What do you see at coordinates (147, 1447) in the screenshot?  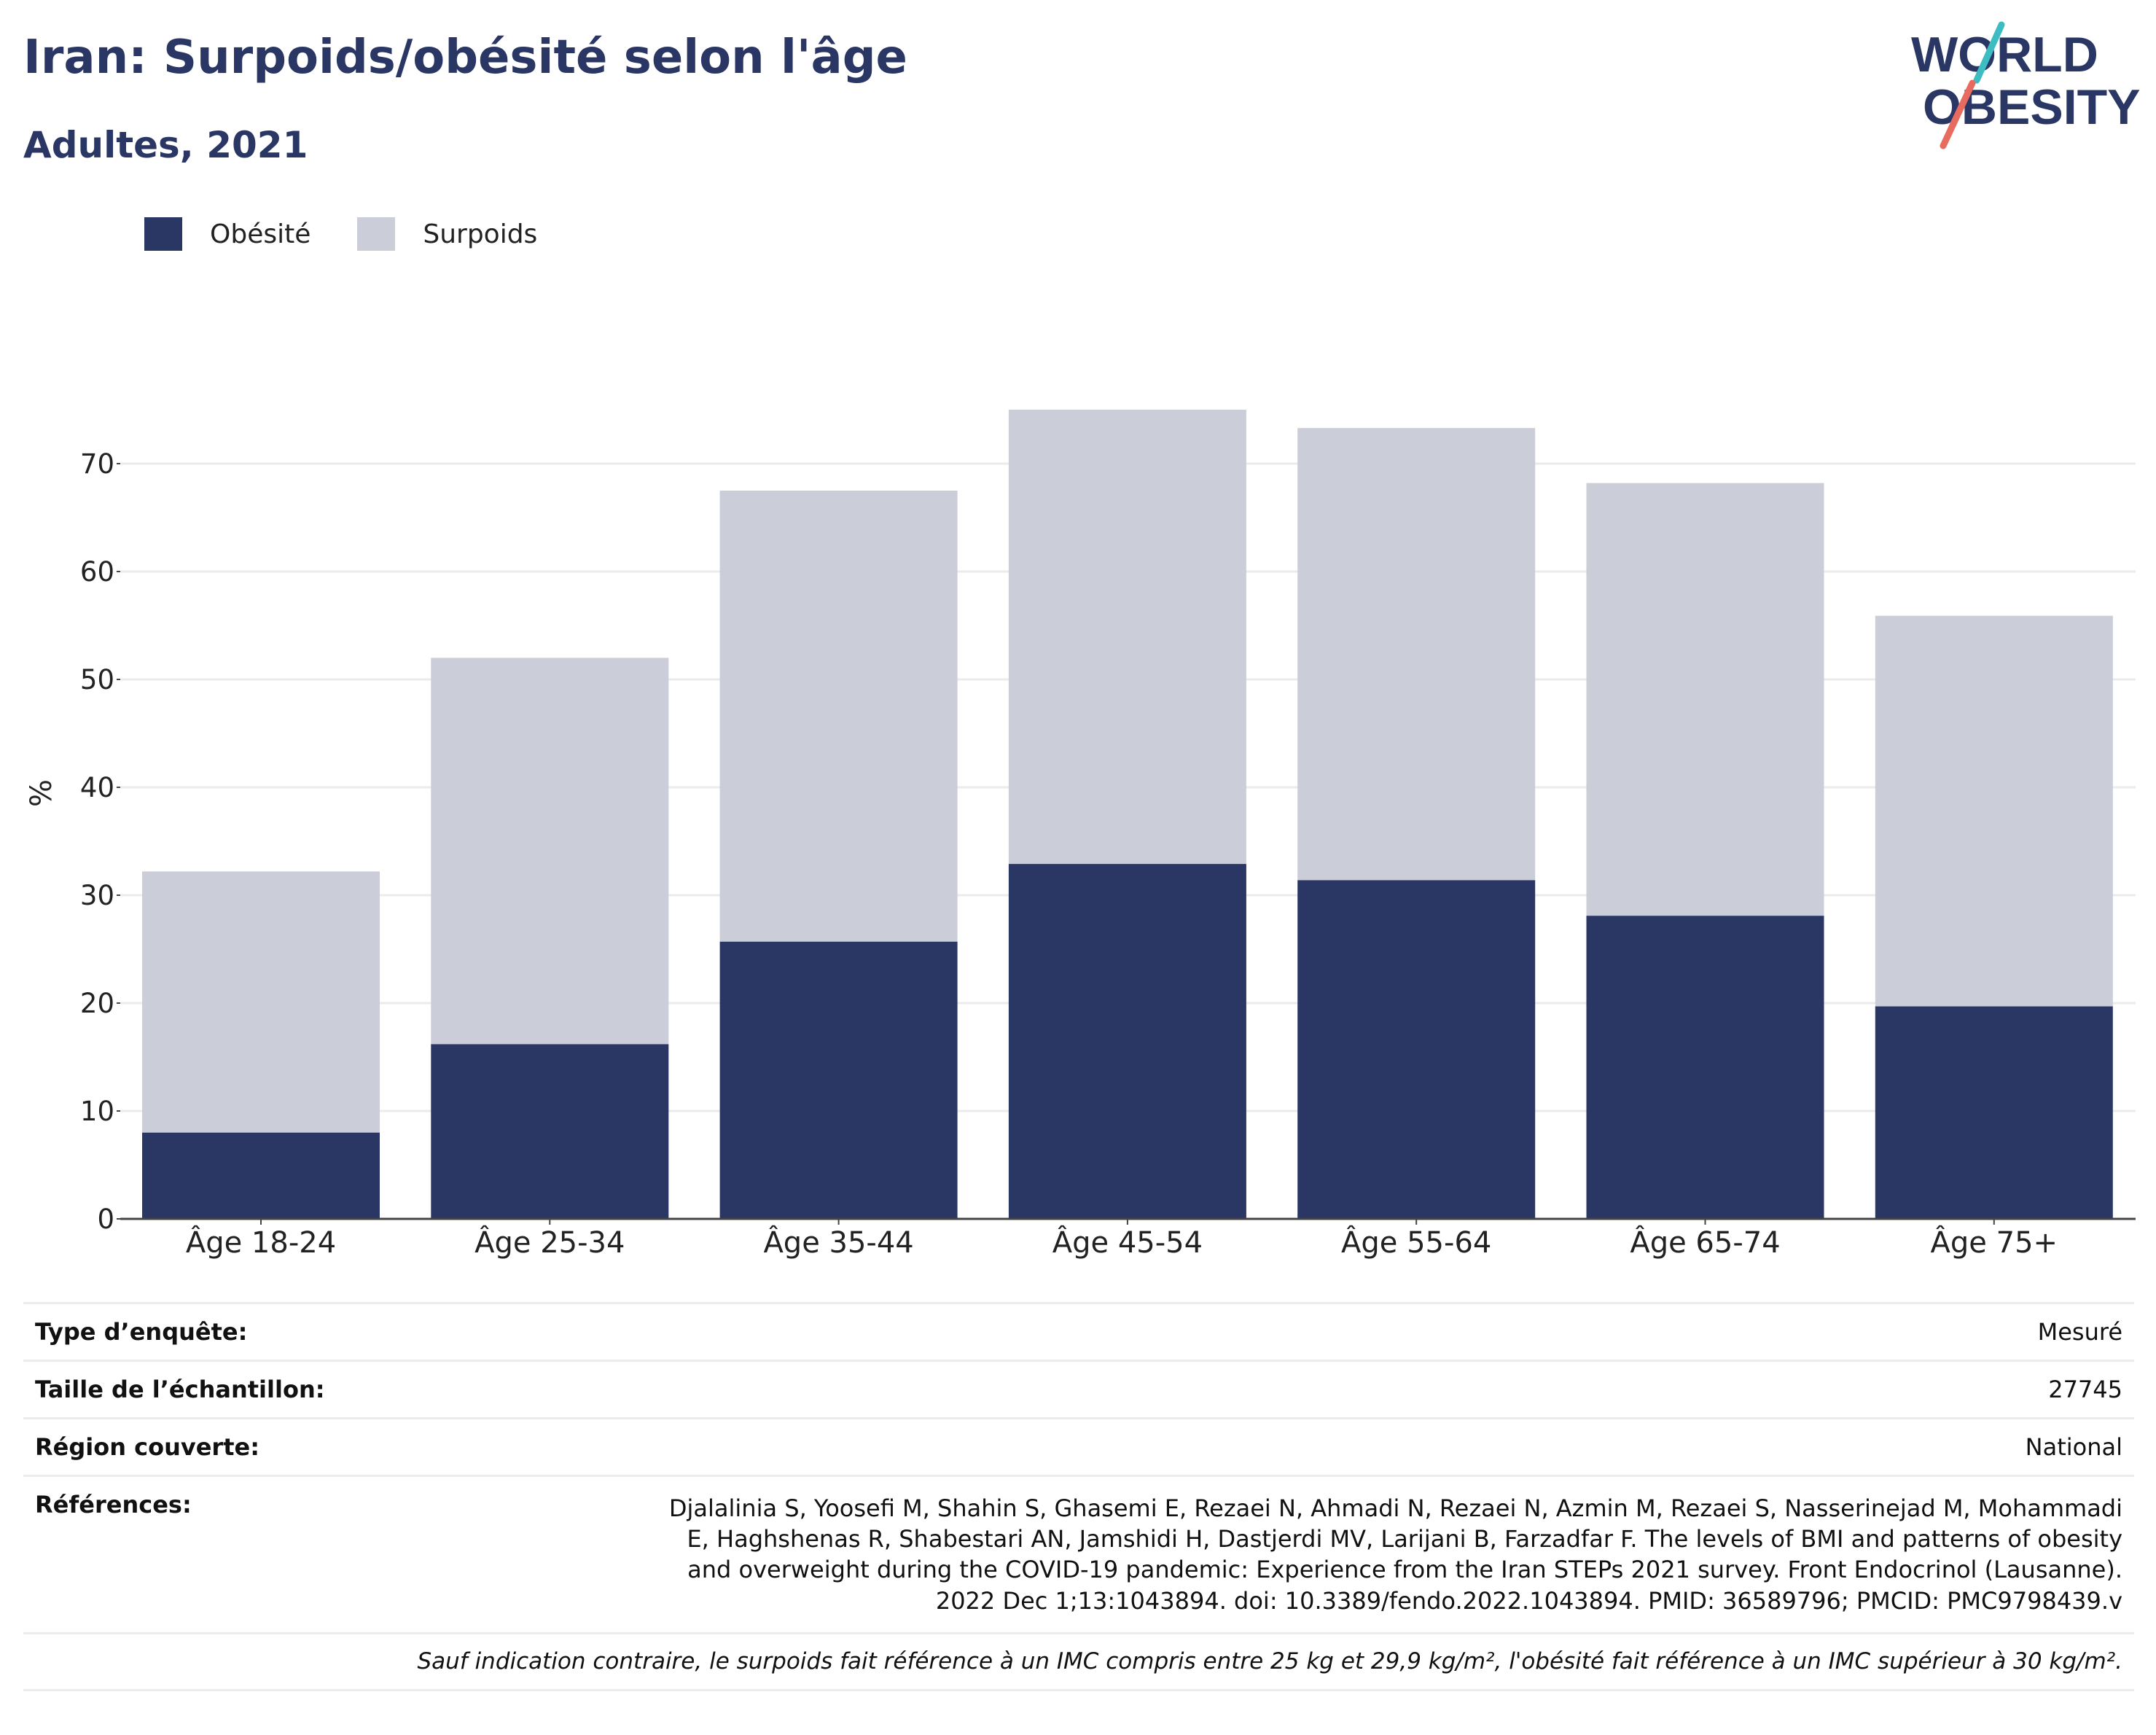 I see `region-label: Région couverte:` at bounding box center [147, 1447].